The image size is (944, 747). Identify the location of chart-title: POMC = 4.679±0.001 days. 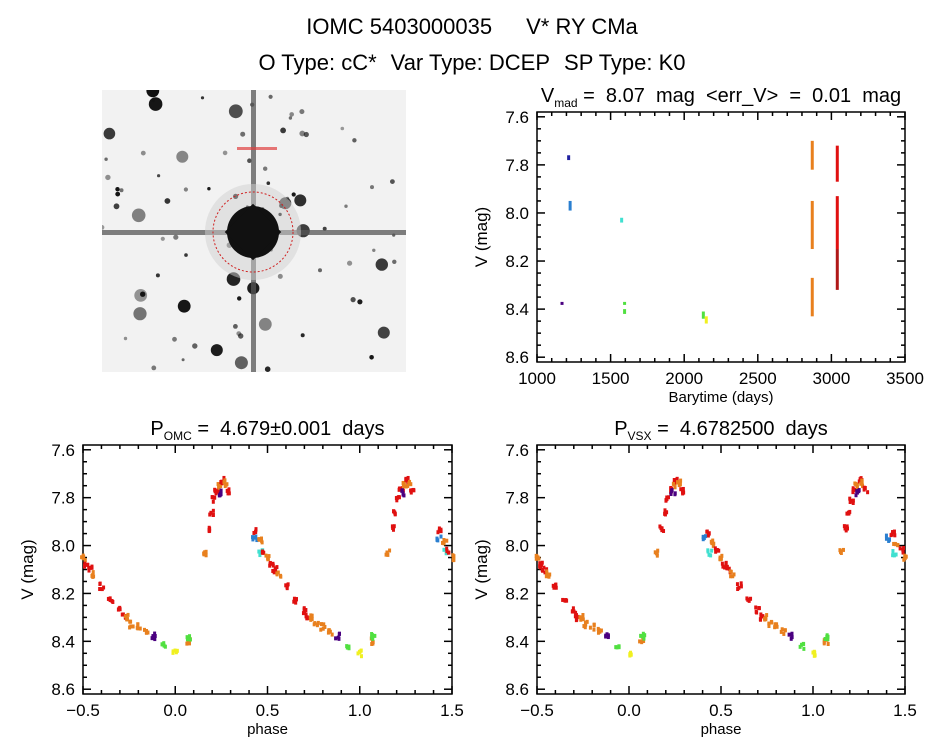
(267, 430).